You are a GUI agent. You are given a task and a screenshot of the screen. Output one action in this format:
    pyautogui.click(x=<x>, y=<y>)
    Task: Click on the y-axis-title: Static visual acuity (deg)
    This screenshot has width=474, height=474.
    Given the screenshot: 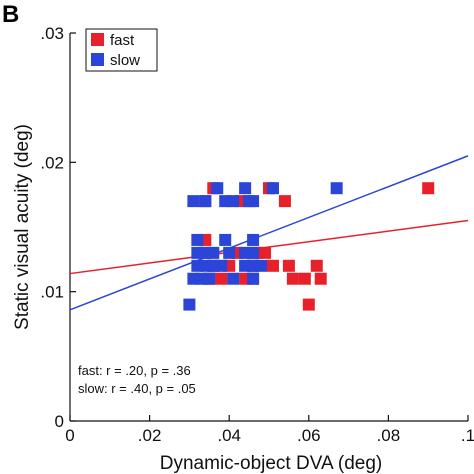 What is the action you would take?
    pyautogui.click(x=22, y=227)
    